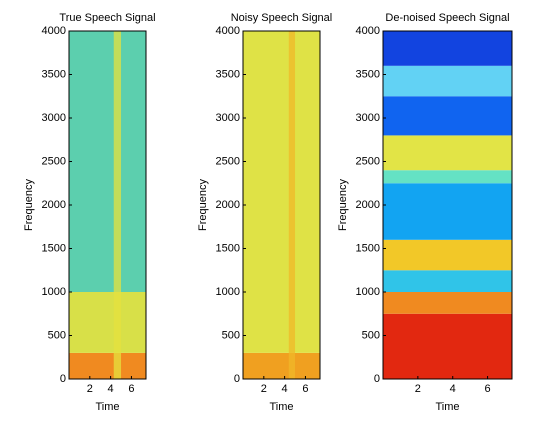 The image size is (553, 422). What do you see at coordinates (282, 18) in the screenshot?
I see `chart-title: Noisy Speech Signal` at bounding box center [282, 18].